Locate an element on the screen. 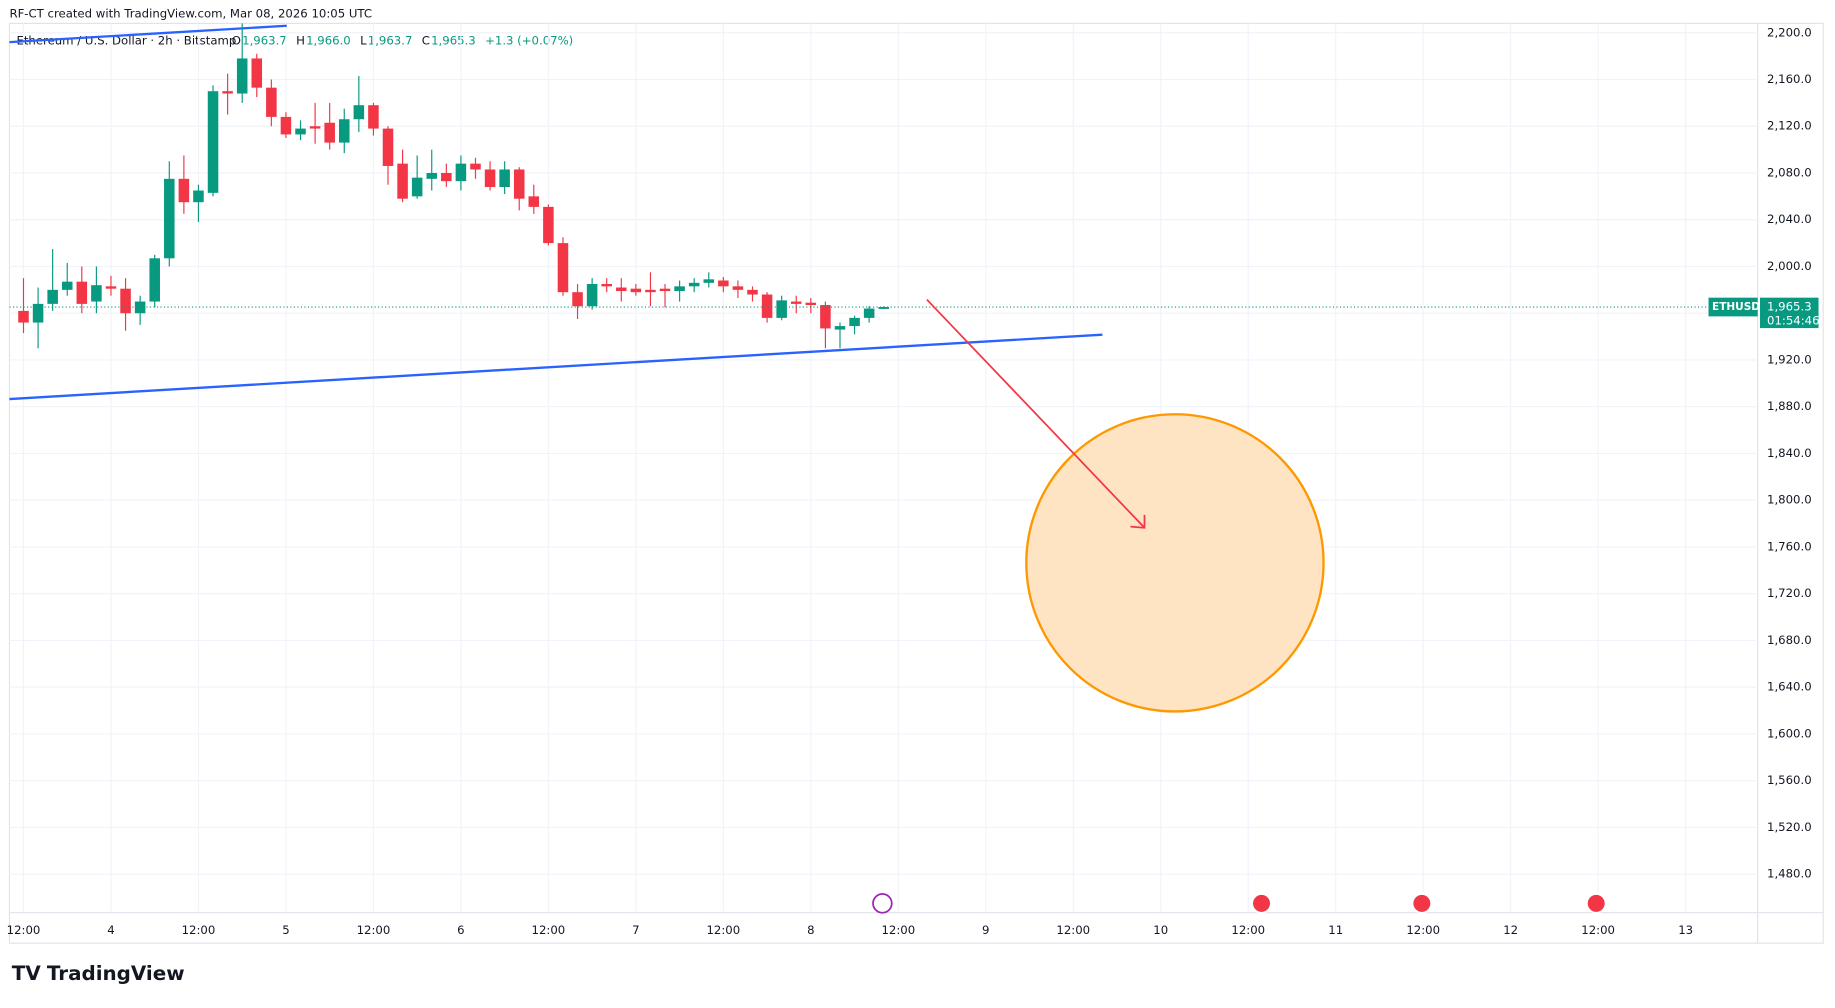 This screenshot has height=1008, width=1835. symbol: Ethereum / U.S. Dollar · 2h · Bitstamp is located at coordinates (126, 40).